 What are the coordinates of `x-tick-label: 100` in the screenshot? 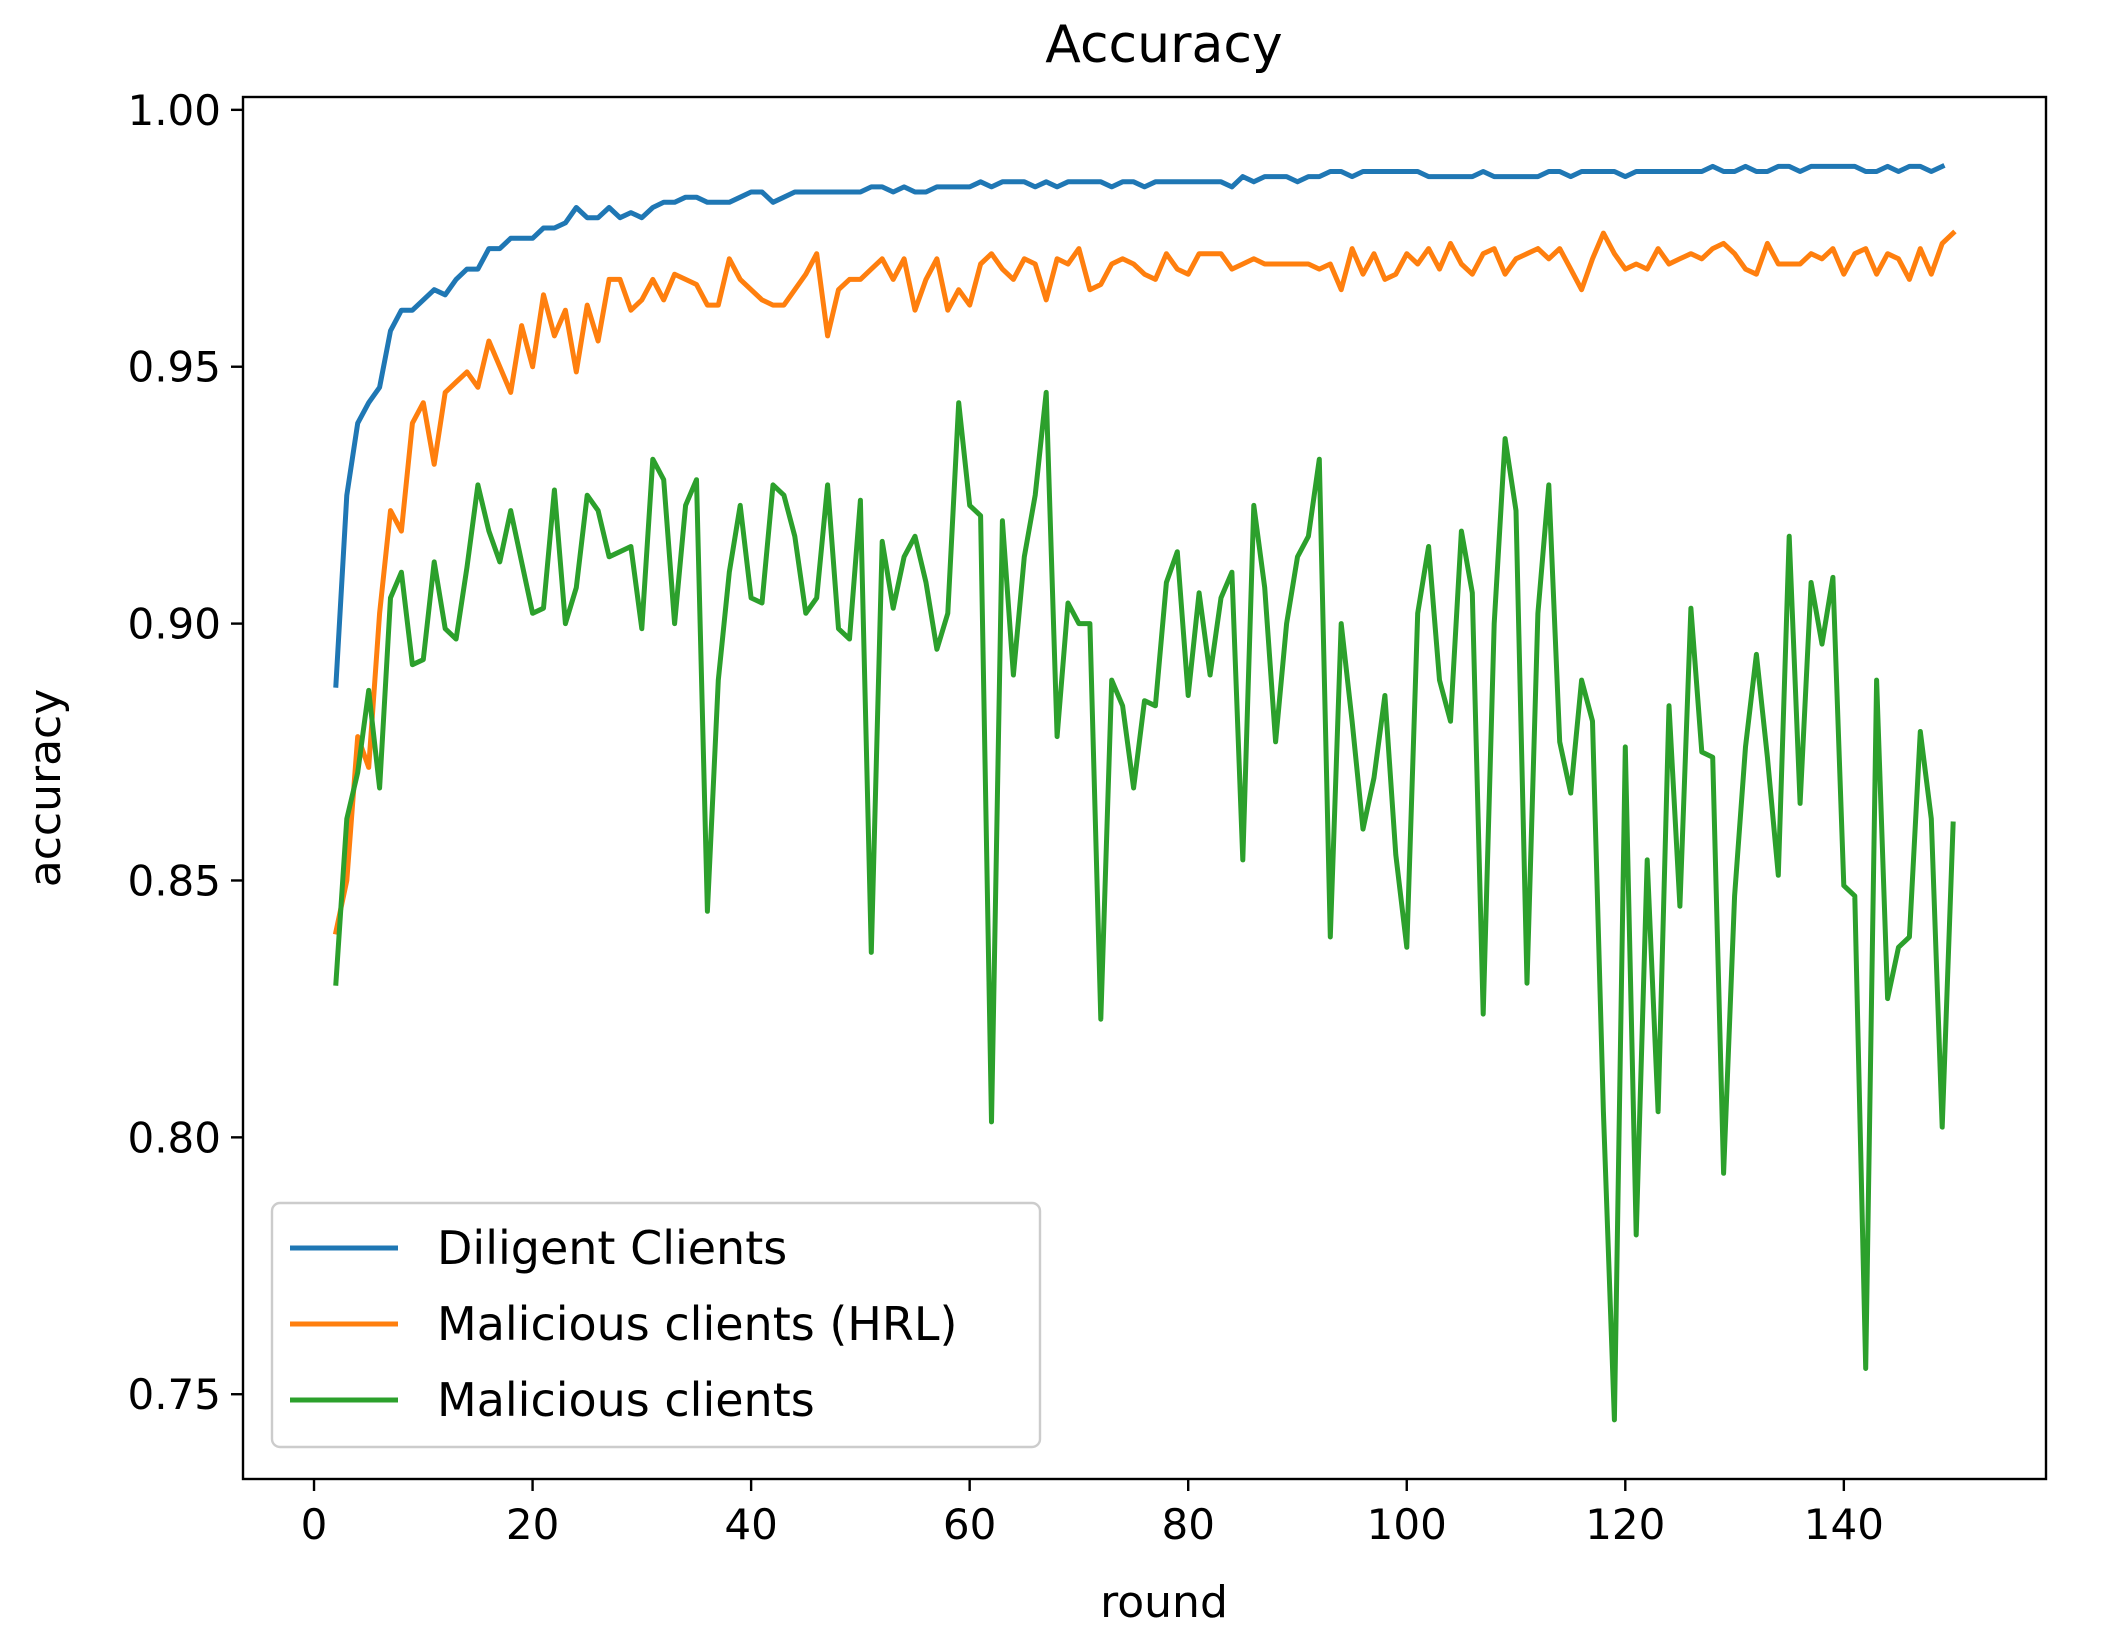 It's located at (1407, 1524).